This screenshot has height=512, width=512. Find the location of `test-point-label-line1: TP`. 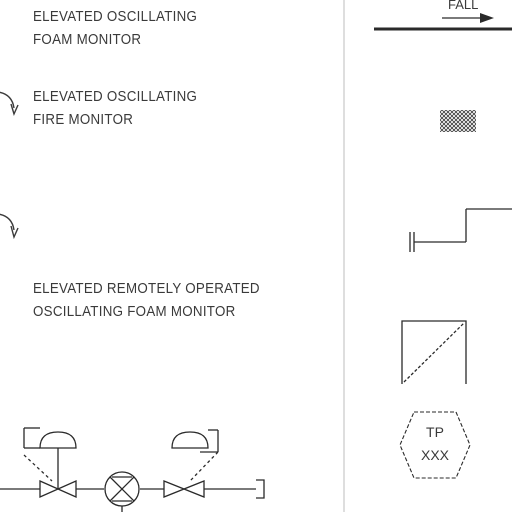

test-point-label-line1: TP is located at coordinates (435, 432).